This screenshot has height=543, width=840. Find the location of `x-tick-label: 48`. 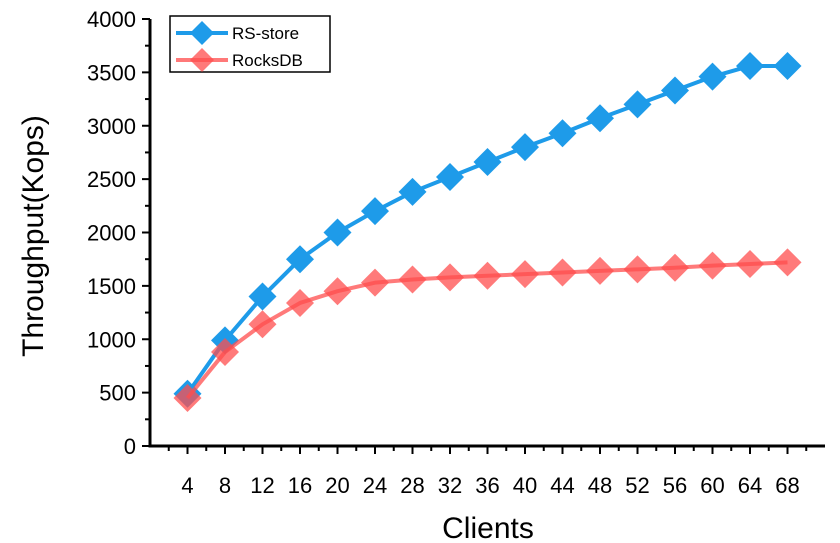

x-tick-label: 48 is located at coordinates (600, 485).